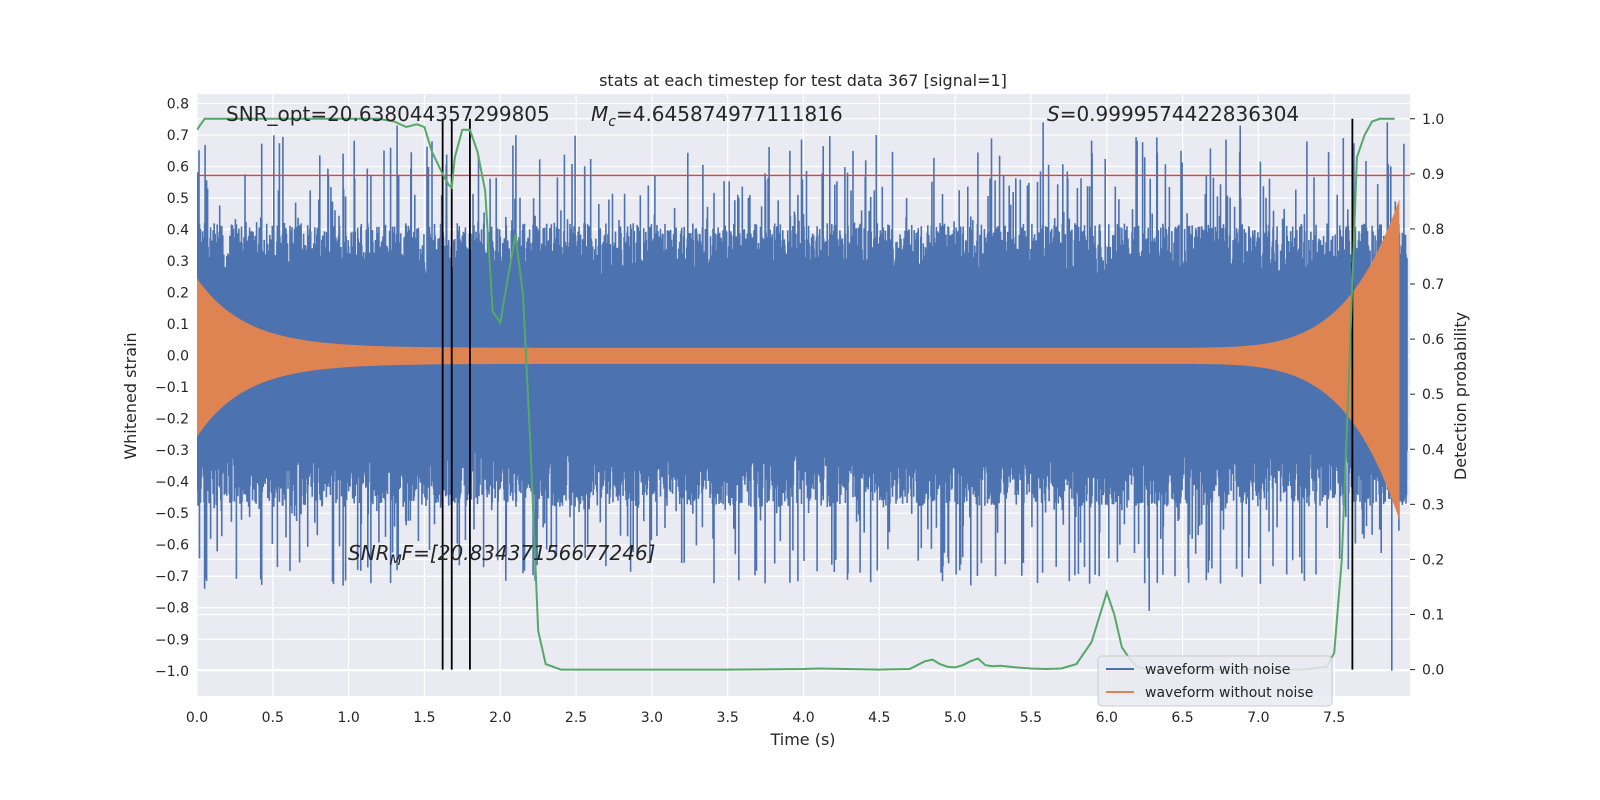 This screenshot has width=1600, height=800. Describe the element at coordinates (348, 718) in the screenshot. I see `x-tick-label: 1.0` at that location.